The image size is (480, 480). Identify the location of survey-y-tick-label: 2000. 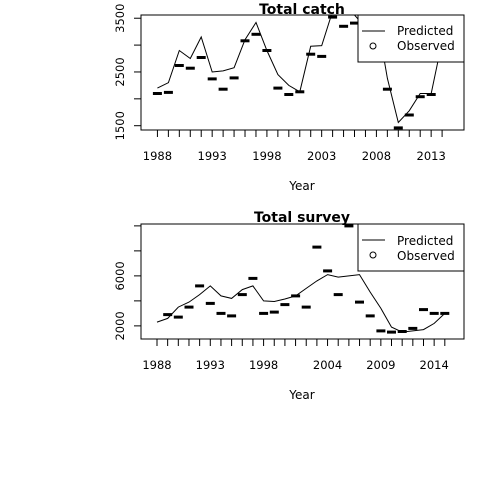
(120, 325).